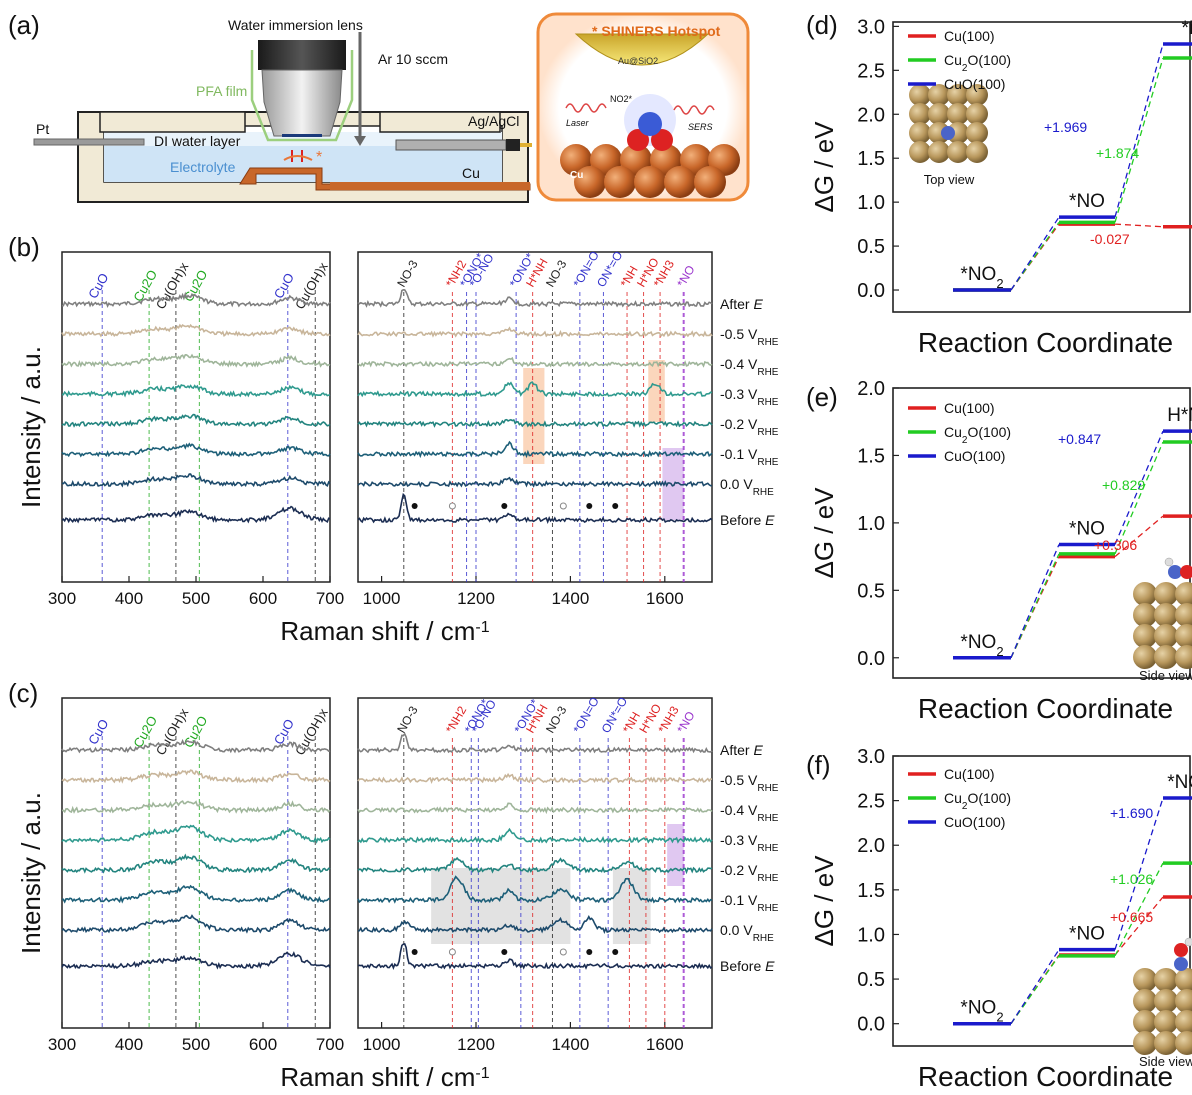  What do you see at coordinates (656, 31) in the screenshot?
I see `hotspot-title: * SHINERS Hotspot` at bounding box center [656, 31].